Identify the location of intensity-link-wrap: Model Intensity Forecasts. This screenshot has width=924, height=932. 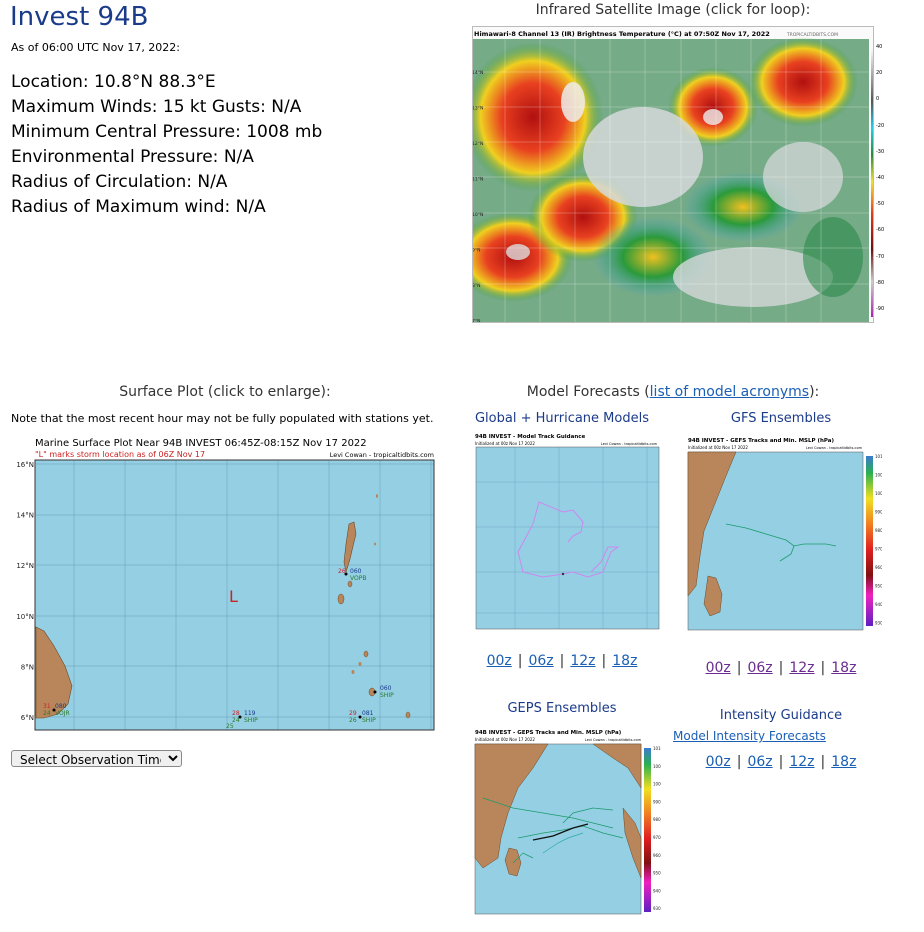
(749, 736).